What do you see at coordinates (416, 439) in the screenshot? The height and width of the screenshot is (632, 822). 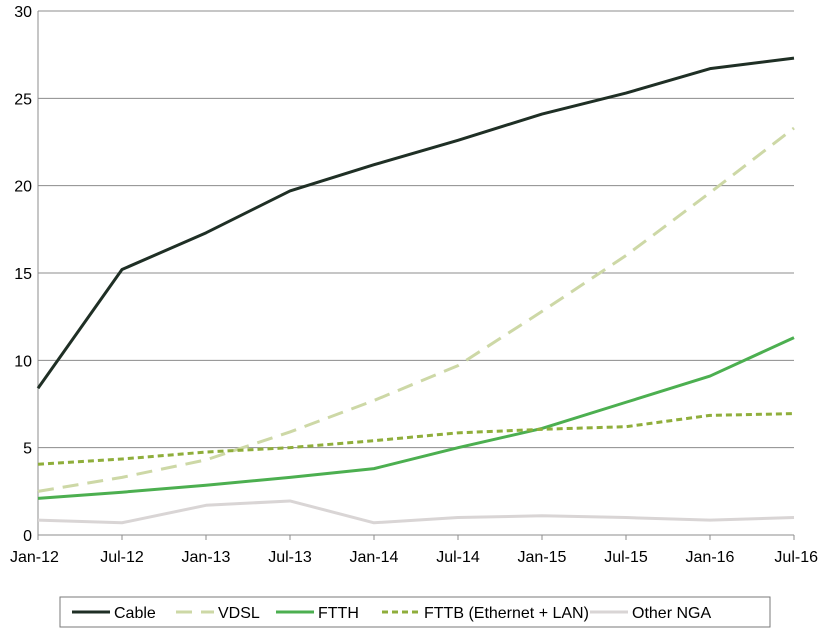 I see `series-line-fttb-ethernet-lan` at bounding box center [416, 439].